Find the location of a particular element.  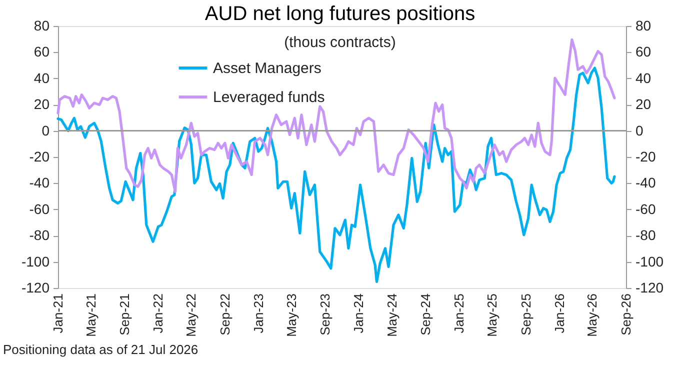

y-tick-label: 80 is located at coordinates (42, 26).